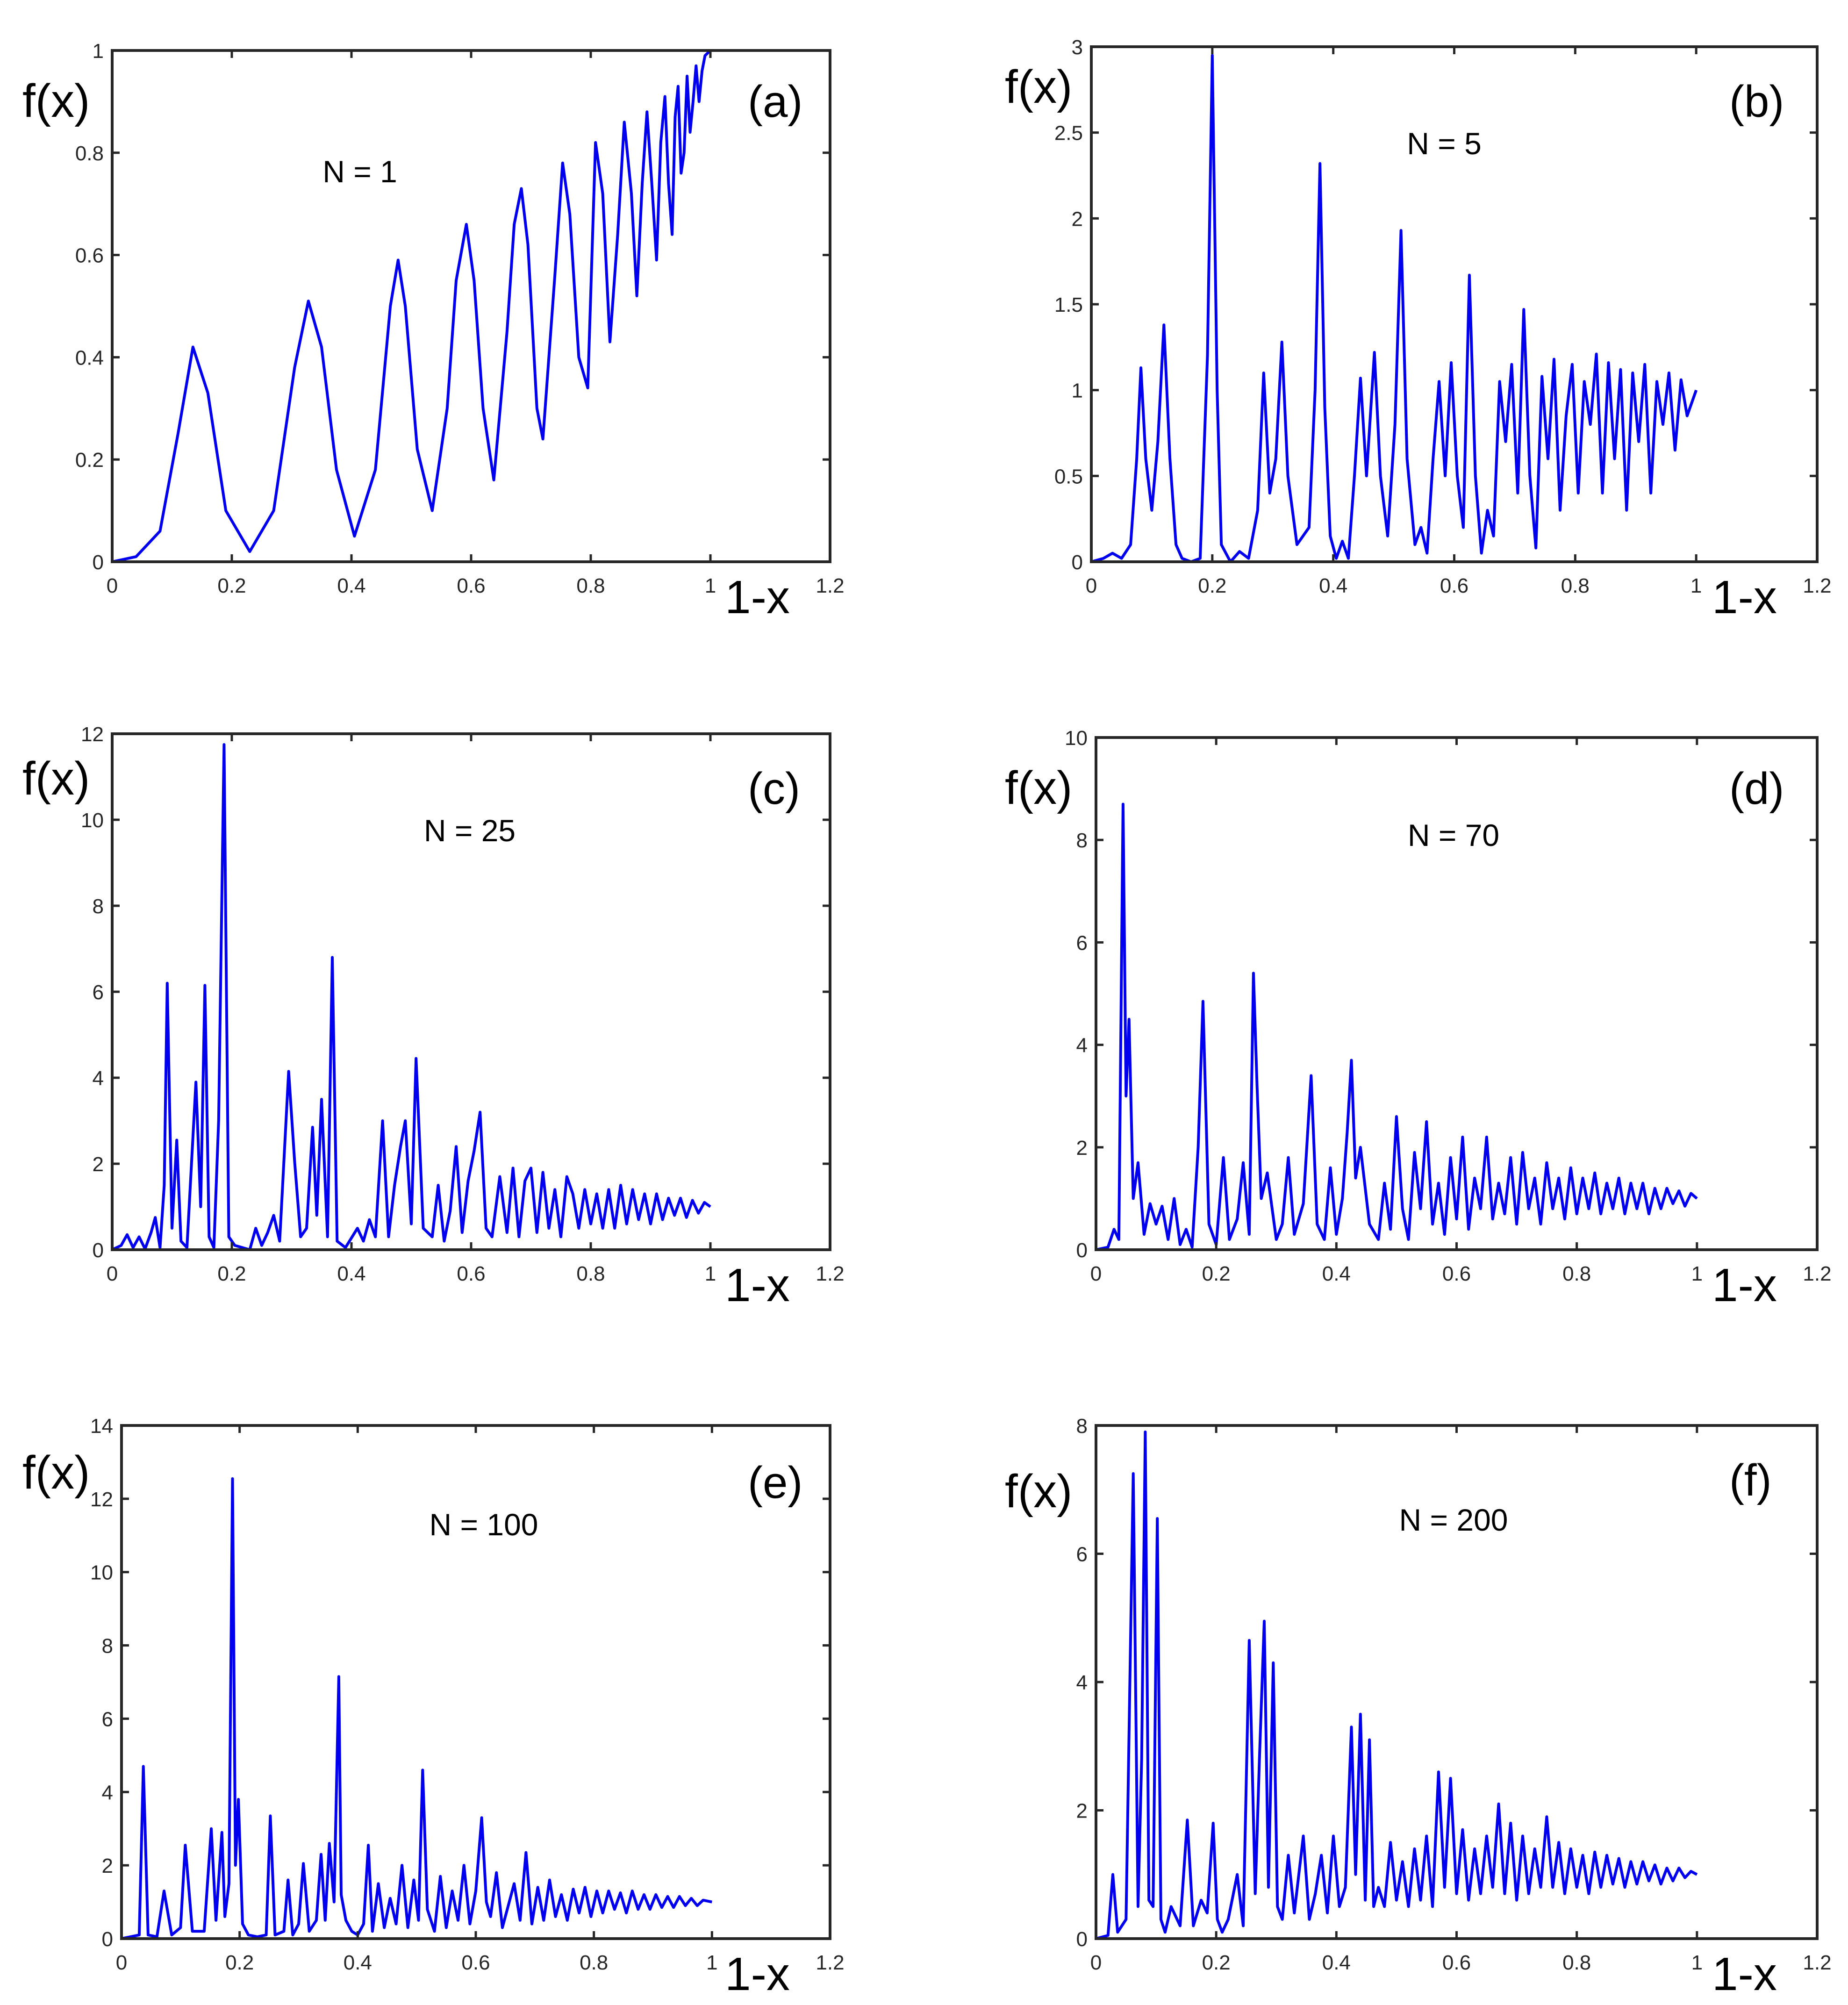 This screenshot has height=2005, width=1848. What do you see at coordinates (1068, 477) in the screenshot?
I see `y-tick-label: 0.5` at bounding box center [1068, 477].